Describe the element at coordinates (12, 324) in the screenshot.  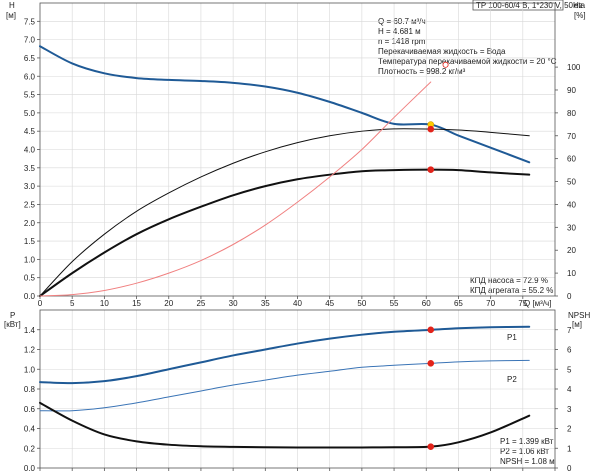
I see `lower-y-unit: [кВт]` at that location.